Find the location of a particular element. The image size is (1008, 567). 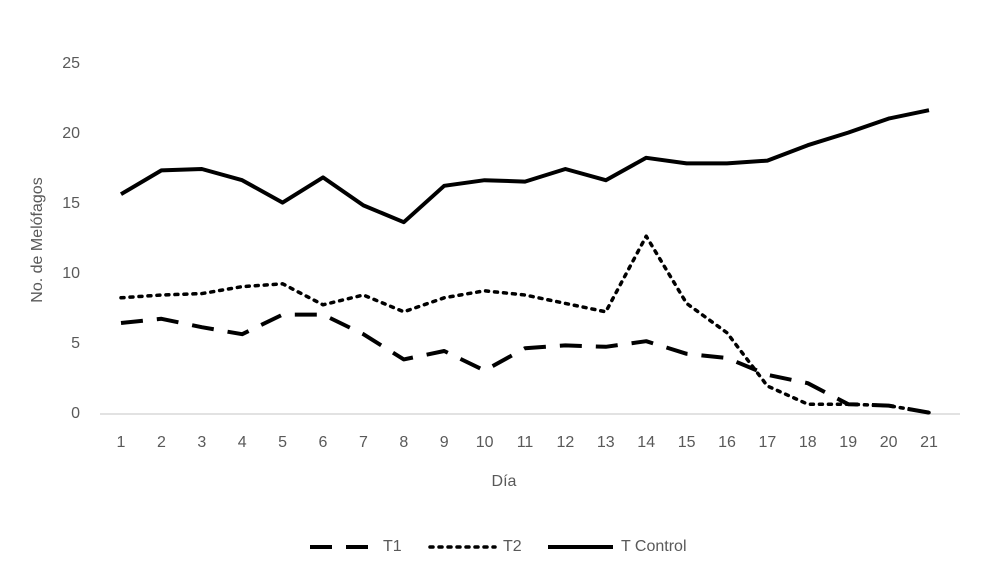

x-tick-label: 2 is located at coordinates (161, 442).